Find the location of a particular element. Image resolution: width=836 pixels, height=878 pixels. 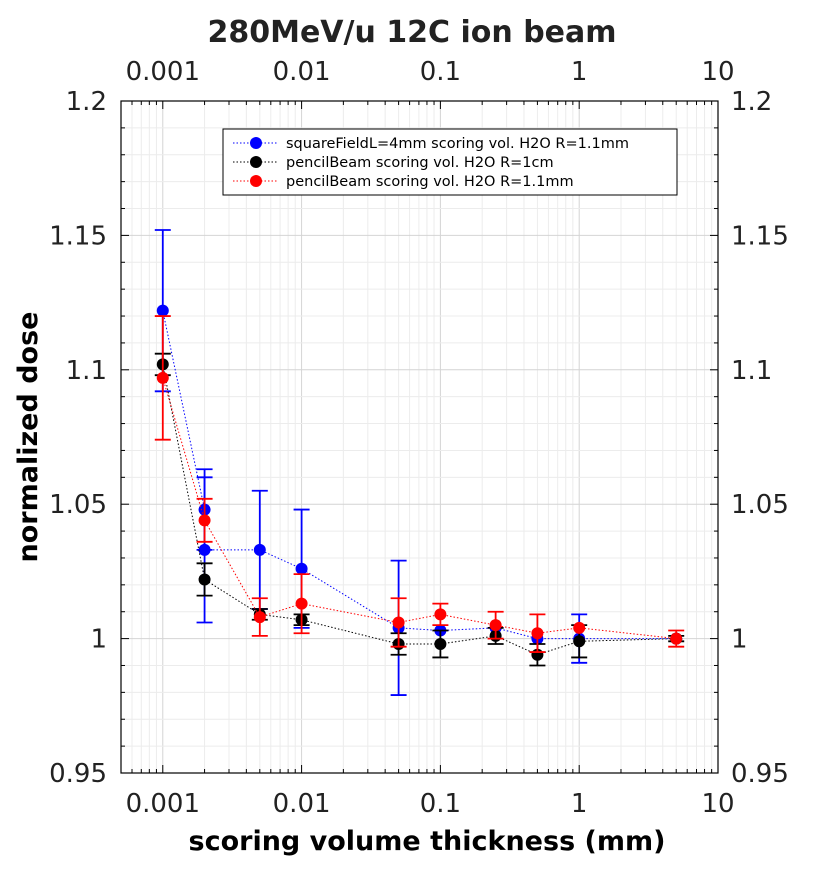

x-tick-label-top: 1 is located at coordinates (579, 72).